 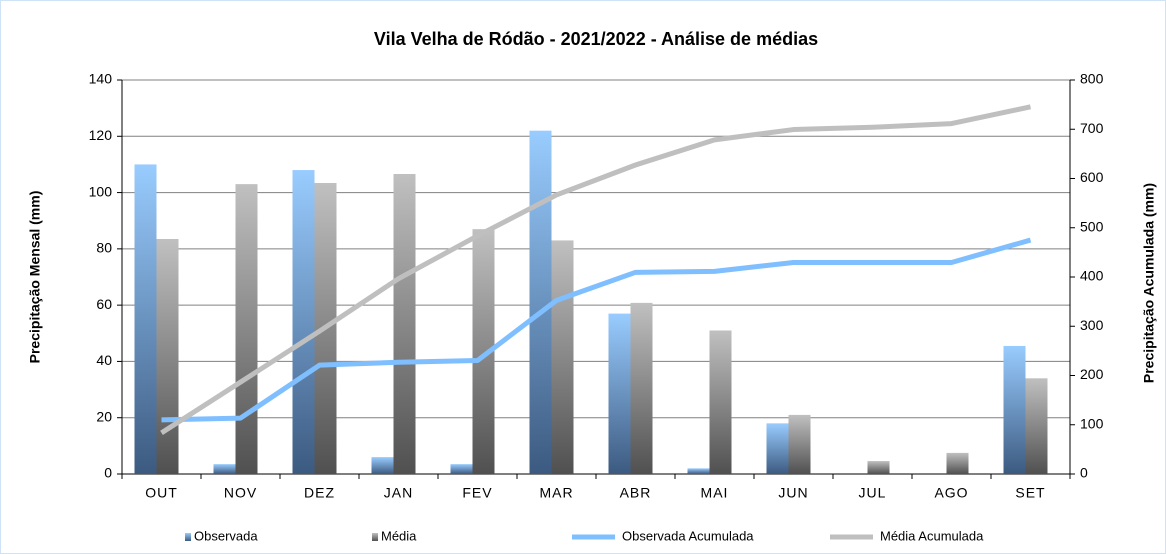 I want to click on x-tick-label: DEZ, so click(x=319, y=493).